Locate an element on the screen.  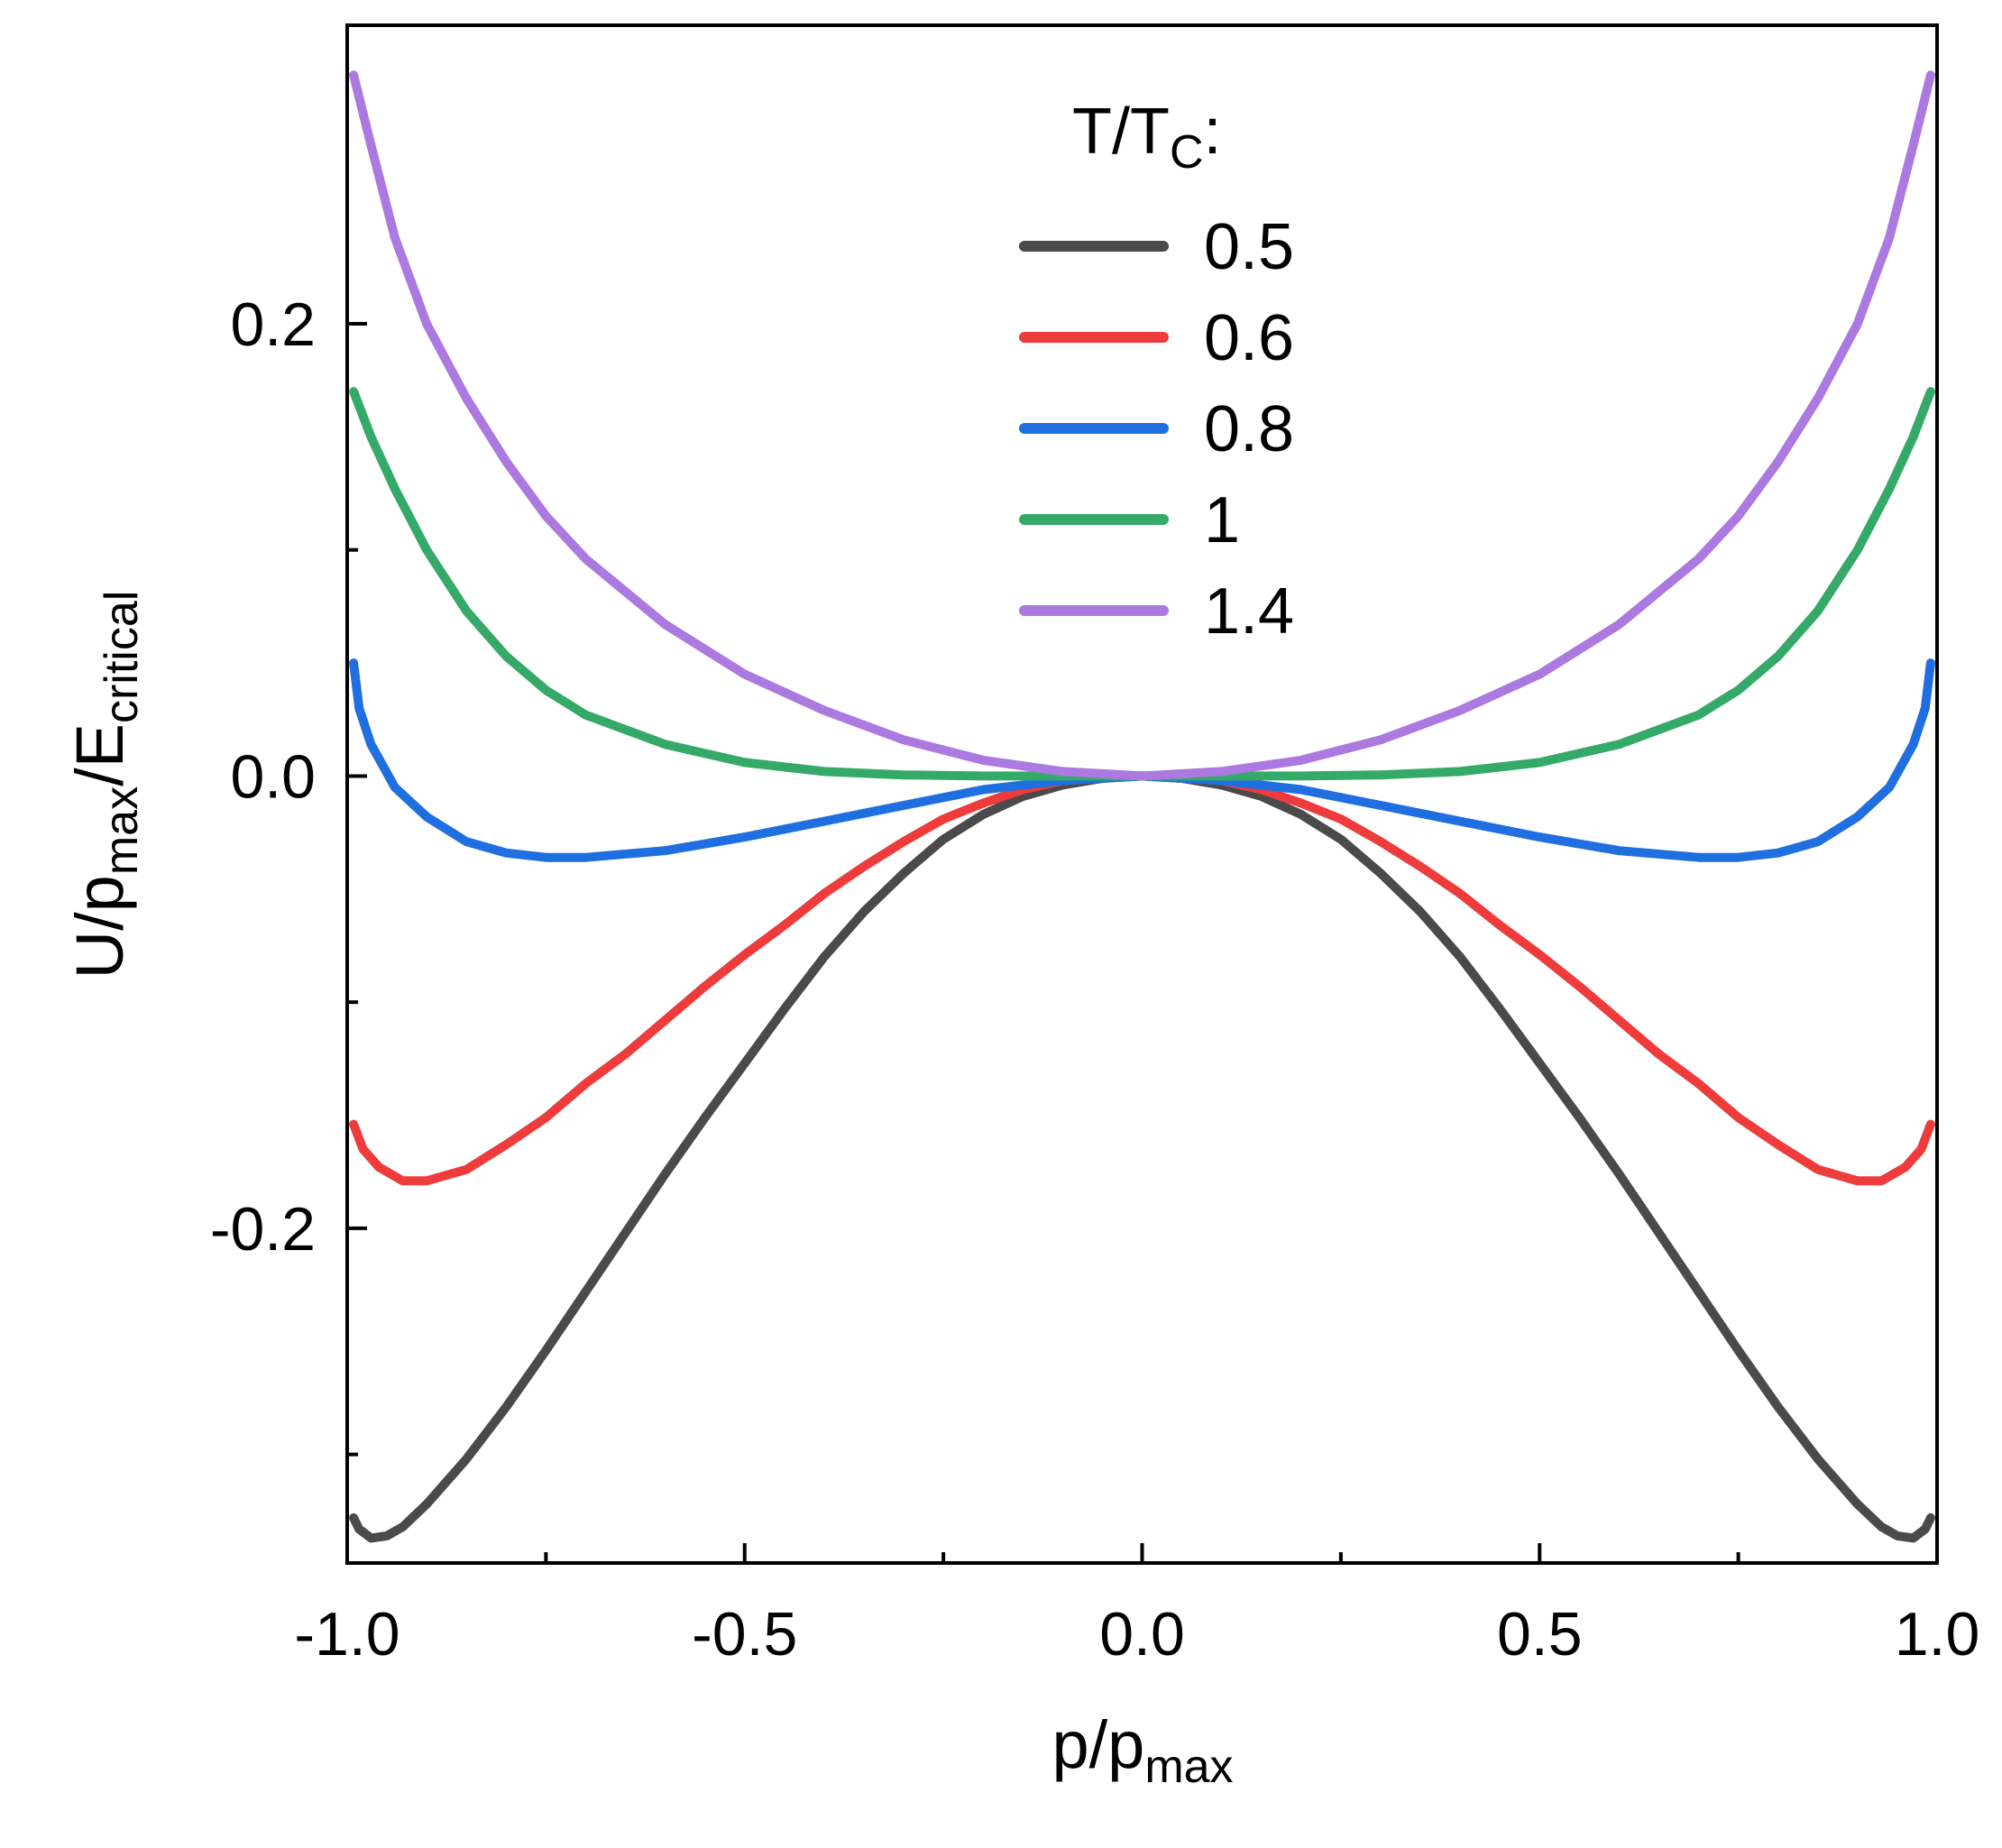
y-tick-label: 0.2 is located at coordinates (273, 325).